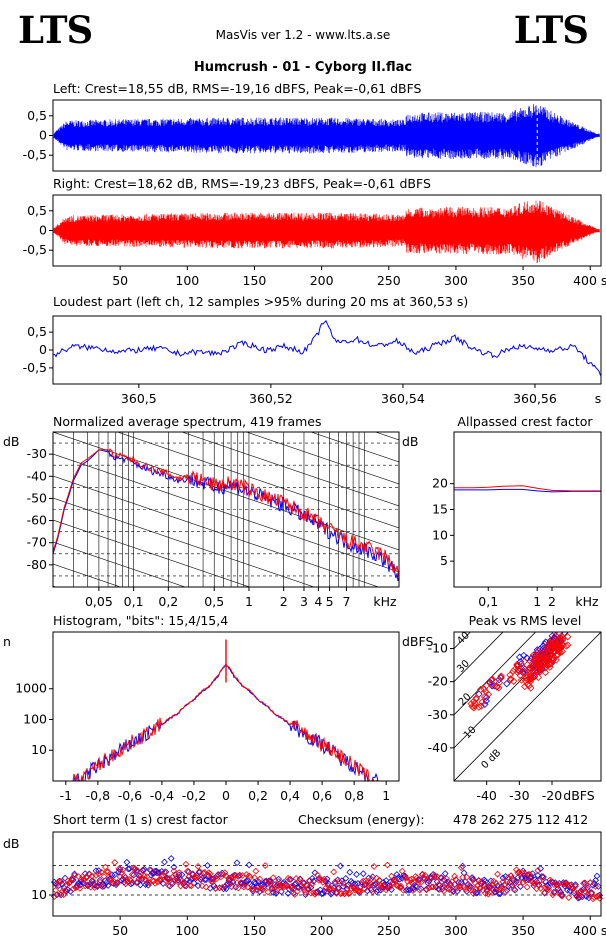 The height and width of the screenshot is (946, 606). What do you see at coordinates (523, 930) in the screenshot?
I see `short-term-xtick-label: 350` at bounding box center [523, 930].